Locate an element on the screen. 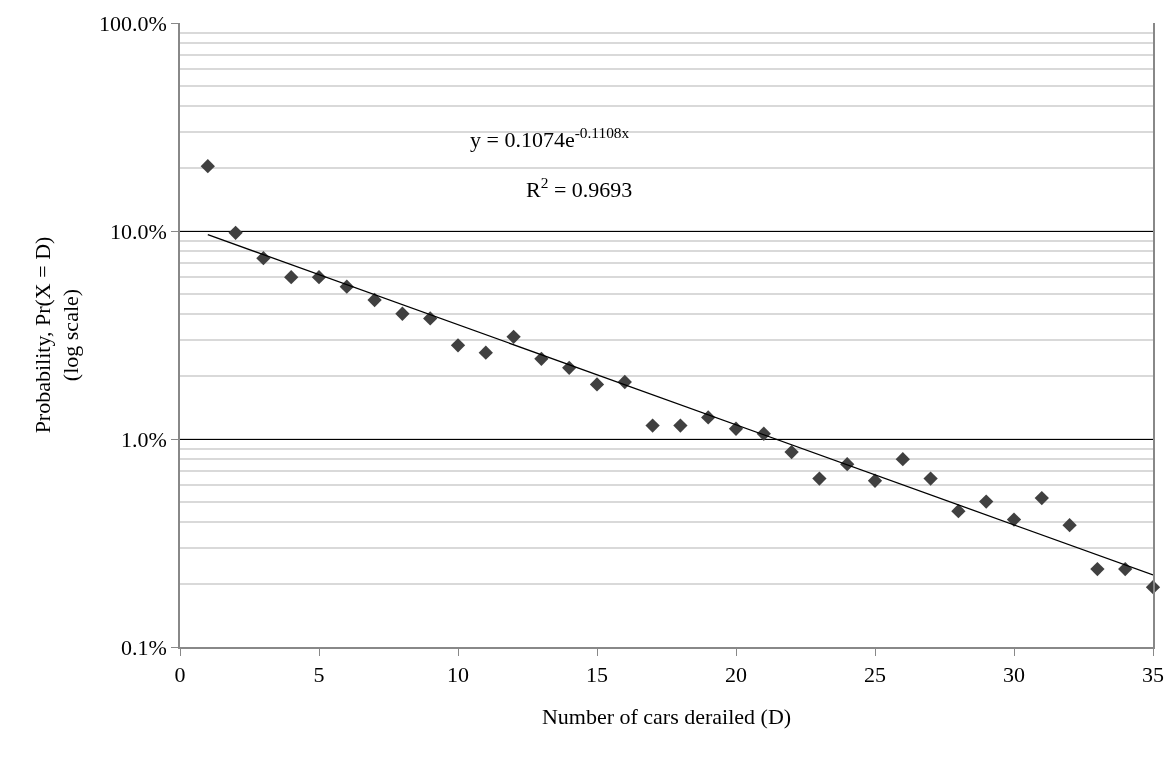 The width and height of the screenshot is (1170, 761). x-tick-label: 25 is located at coordinates (875, 675).